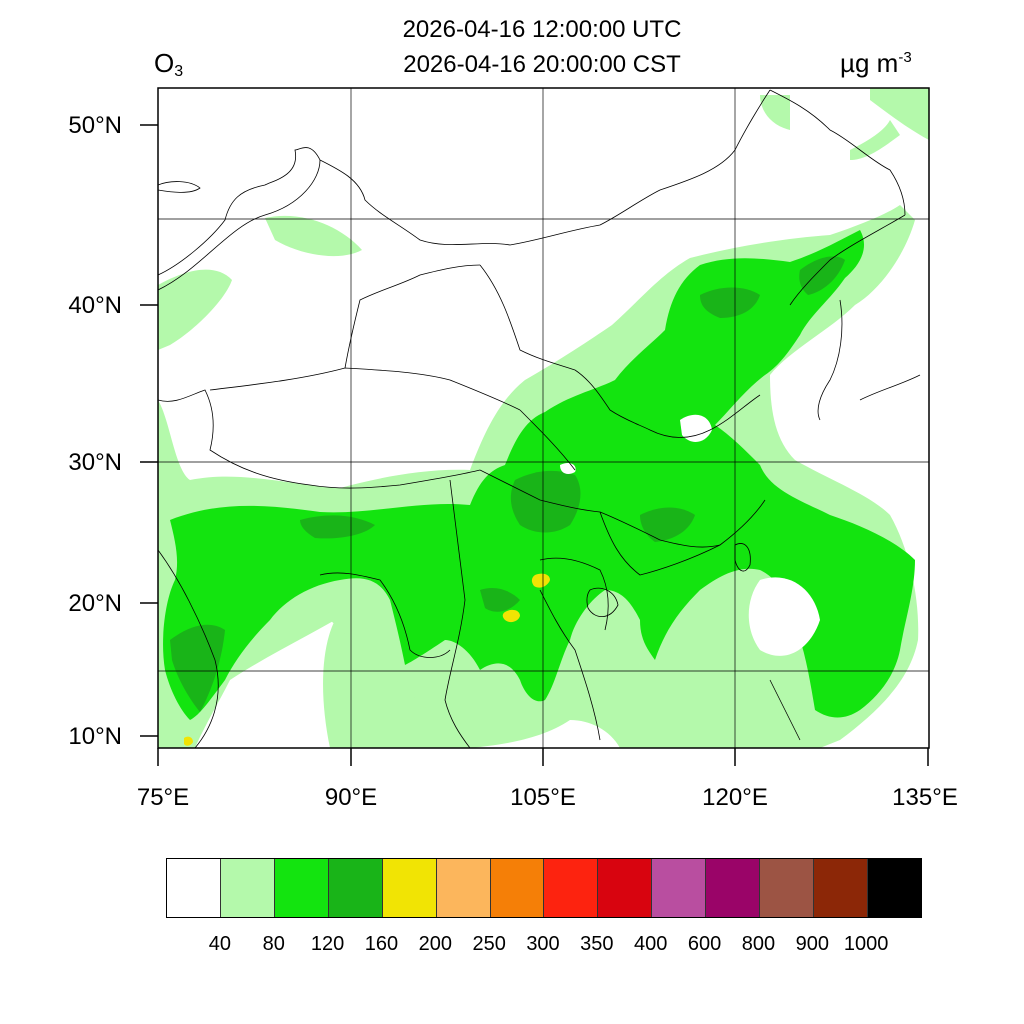 This screenshot has width=1024, height=1024. What do you see at coordinates (542, 64) in the screenshot?
I see `title-local-time: 2026-04-16 20:00:00 CST` at bounding box center [542, 64].